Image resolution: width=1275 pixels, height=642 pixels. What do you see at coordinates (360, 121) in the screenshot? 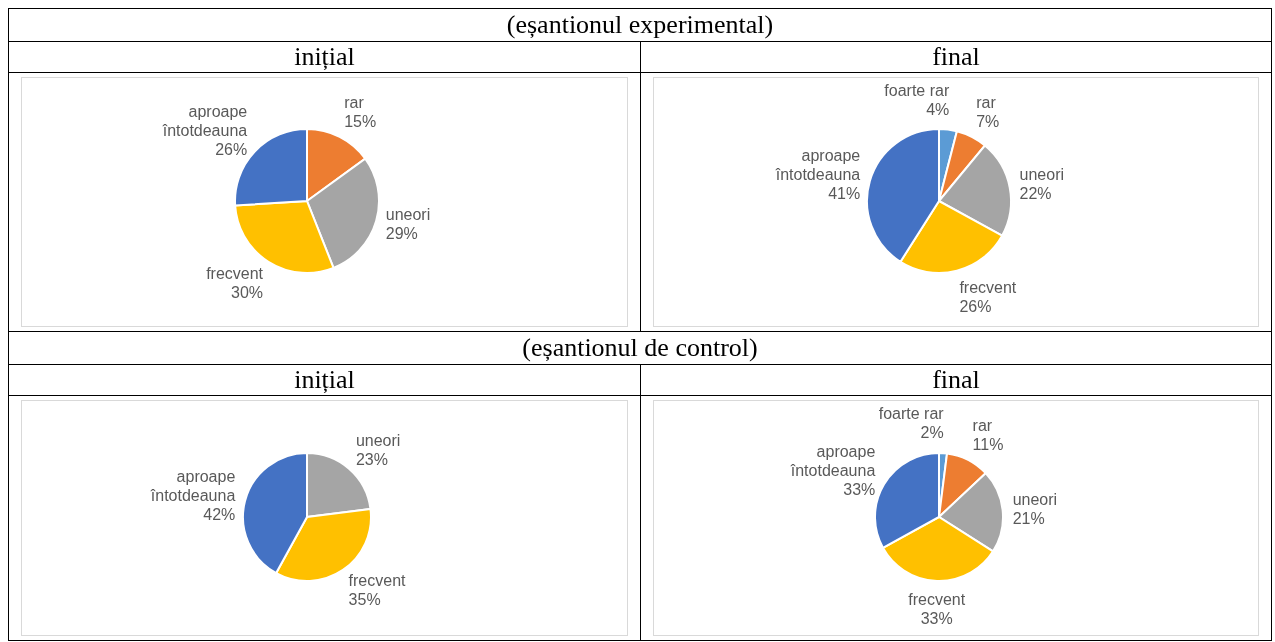
I see `data-label: 15%` at bounding box center [360, 121].